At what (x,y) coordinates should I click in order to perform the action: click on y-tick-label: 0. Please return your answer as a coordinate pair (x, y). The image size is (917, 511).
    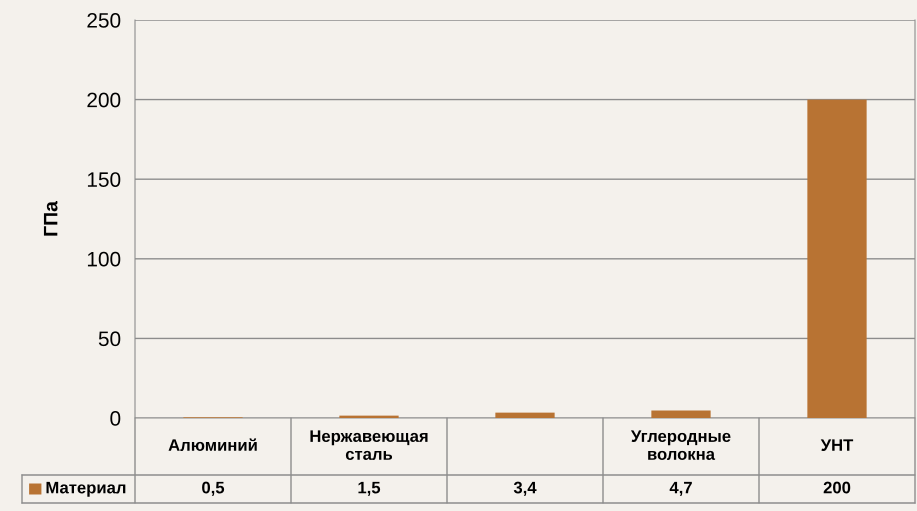
    Looking at the image, I should click on (115, 418).